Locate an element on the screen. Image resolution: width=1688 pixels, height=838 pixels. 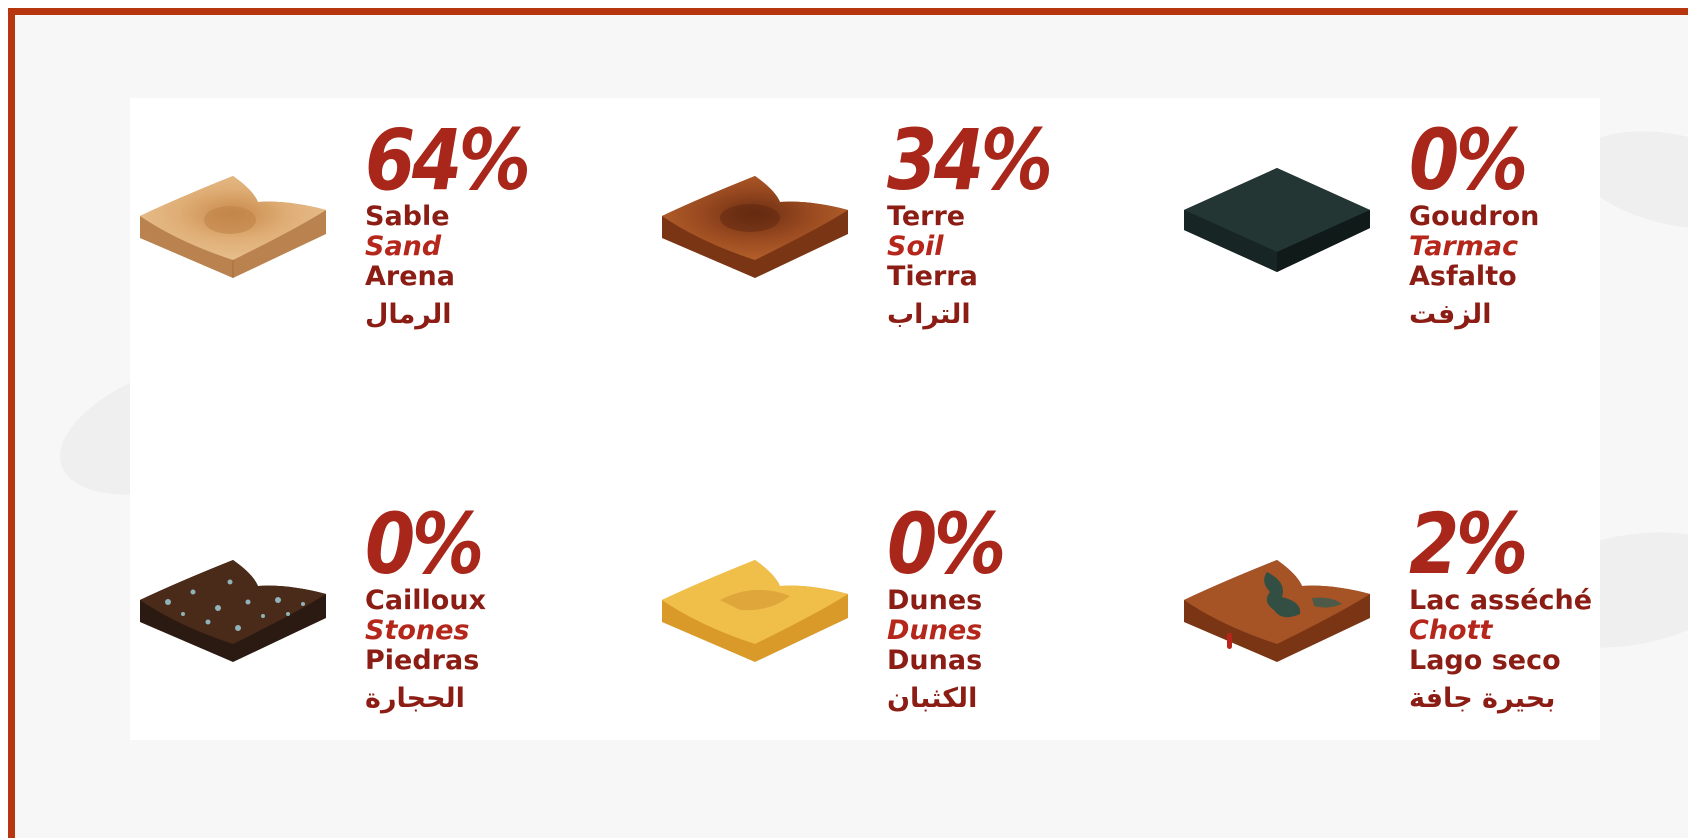
terrain-label-es: Dunas is located at coordinates (935, 660).